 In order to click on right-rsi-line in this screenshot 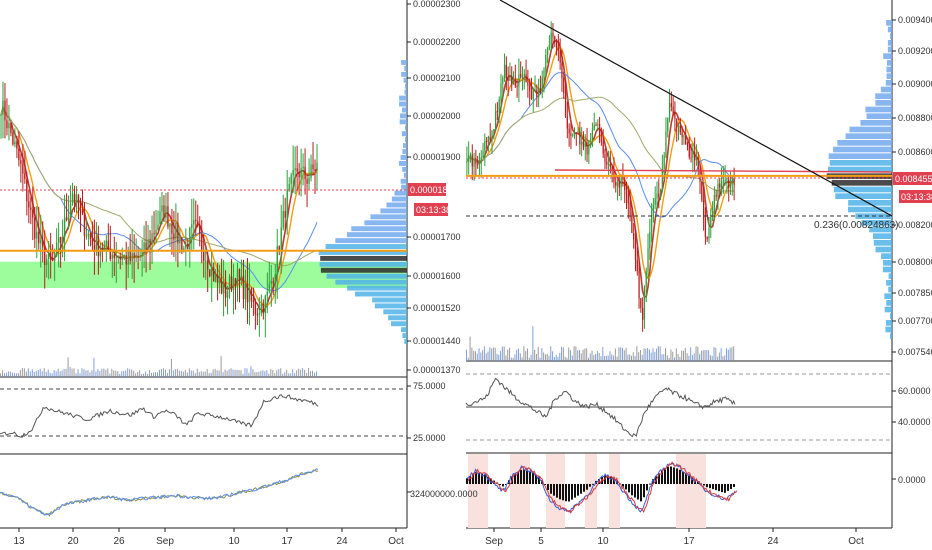, I will do `click(600, 407)`.